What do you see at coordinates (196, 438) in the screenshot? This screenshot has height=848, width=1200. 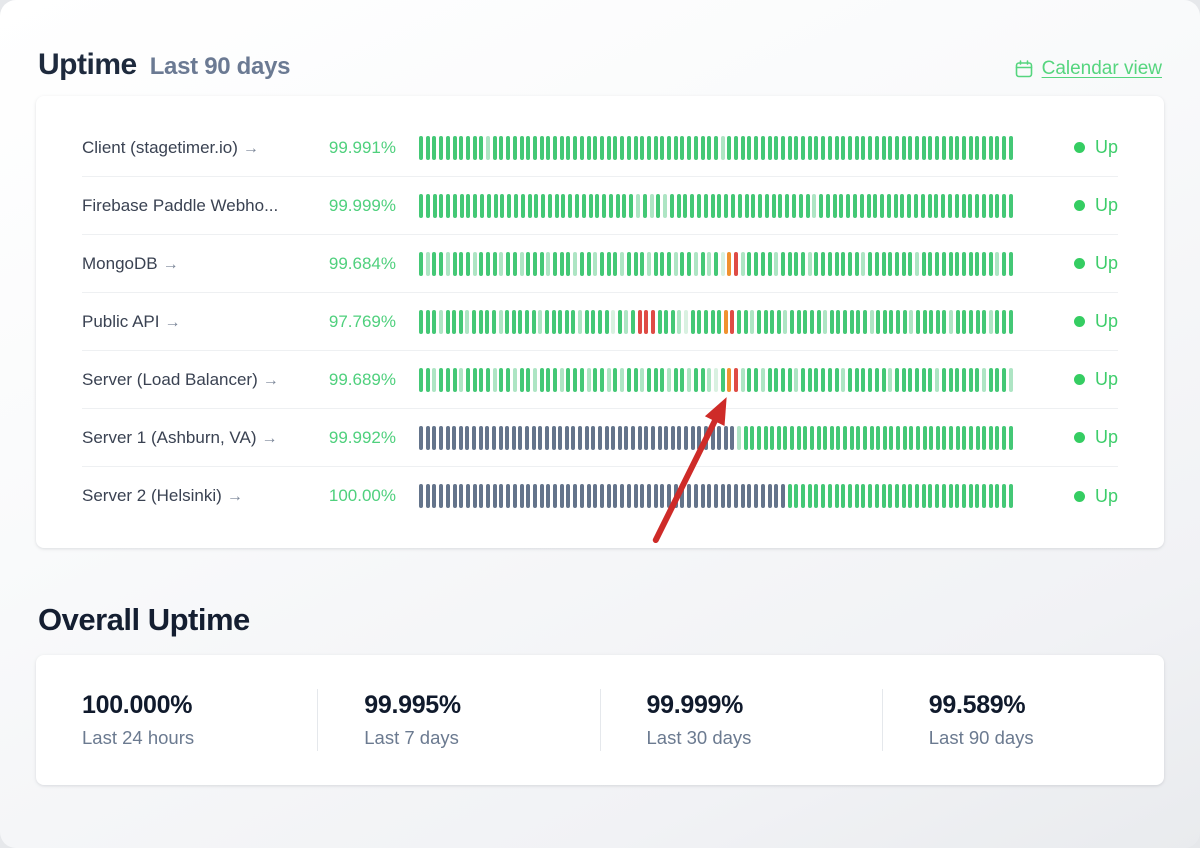 I see `monitor-link: Server 1 (Ashburn, VA) →` at bounding box center [196, 438].